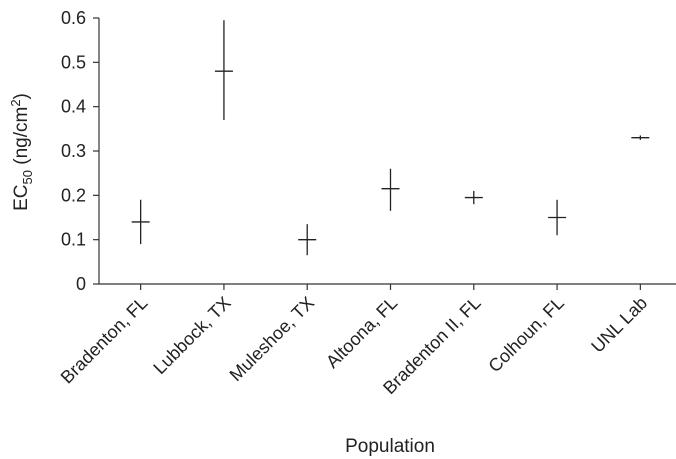 This screenshot has width=676, height=459. What do you see at coordinates (21, 138) in the screenshot?
I see `y-axis-title-unit: (ng/cm` at bounding box center [21, 138].